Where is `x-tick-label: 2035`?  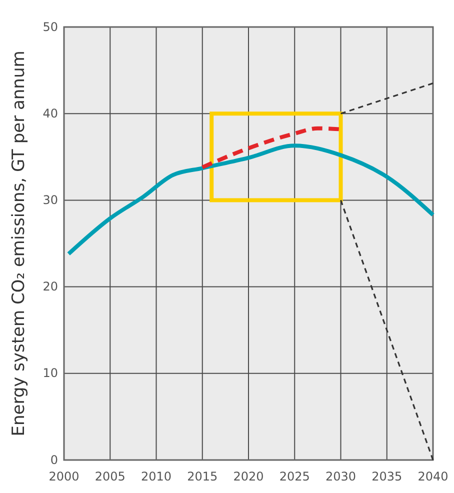 x-tick-label: 2035 is located at coordinates (387, 477).